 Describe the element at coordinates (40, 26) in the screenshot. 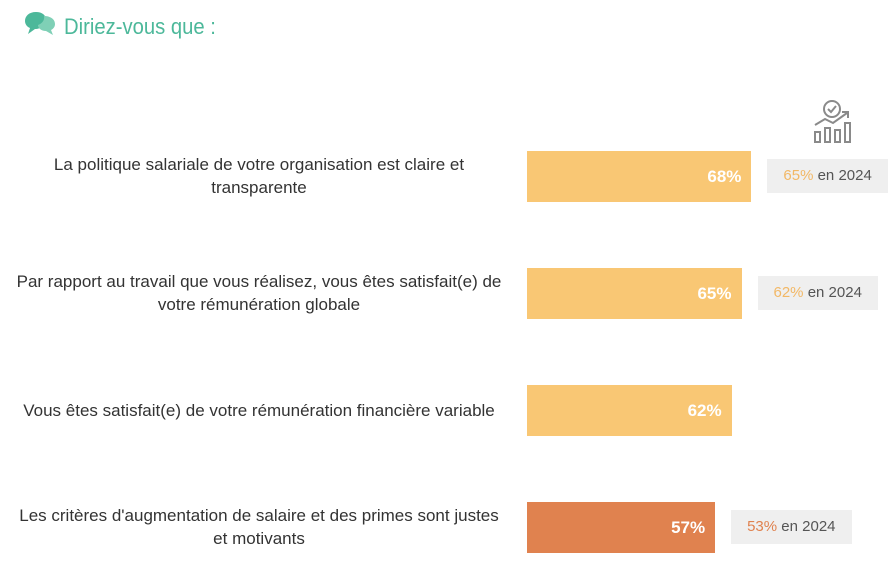

I see `speech-bubbles-icon` at that location.